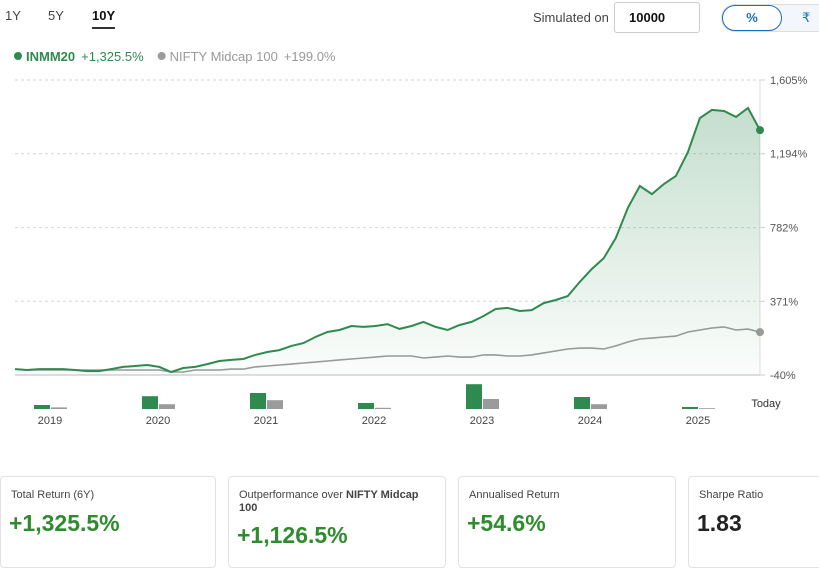 This screenshot has height=568, width=819. I want to click on card-label: Outperformance over NIFTY Midcap 100, so click(339, 502).